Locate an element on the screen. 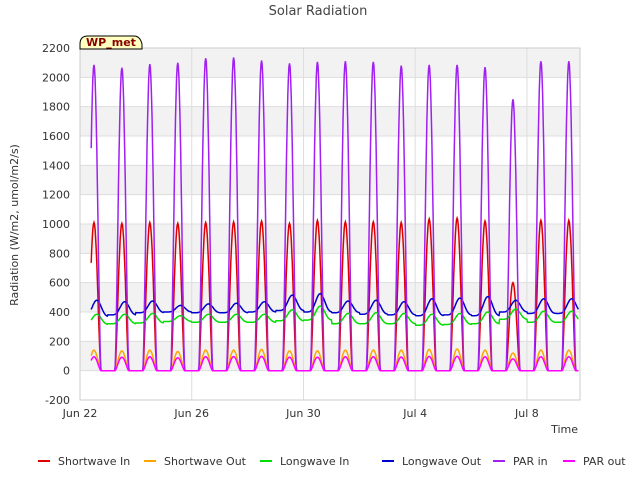  legend-label: Longwave In is located at coordinates (314, 461).